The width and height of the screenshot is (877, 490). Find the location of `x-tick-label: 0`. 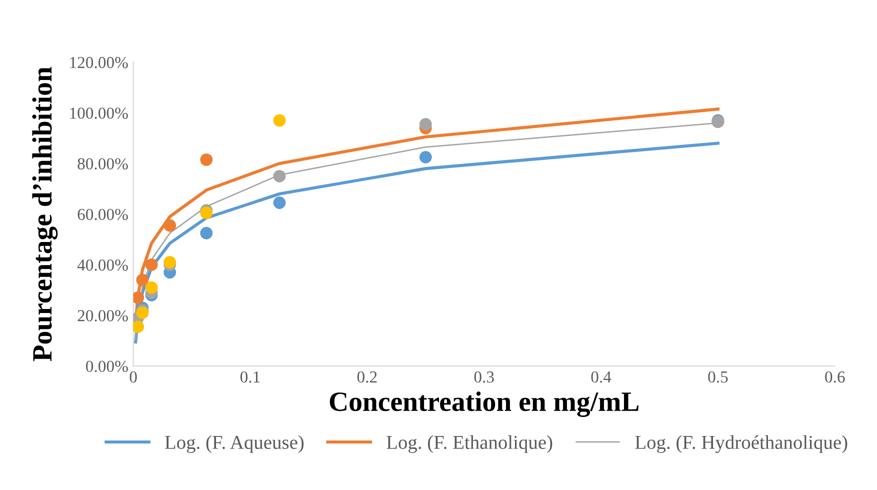

x-tick-label: 0 is located at coordinates (133, 377).